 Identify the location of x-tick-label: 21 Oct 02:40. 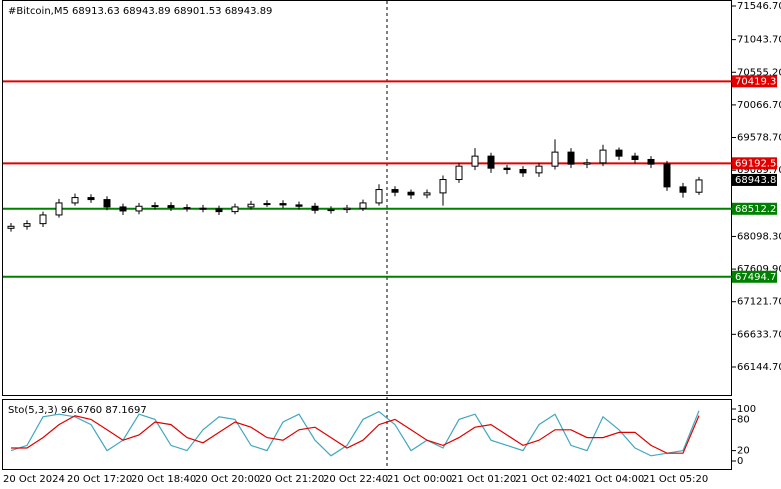
(547, 479).